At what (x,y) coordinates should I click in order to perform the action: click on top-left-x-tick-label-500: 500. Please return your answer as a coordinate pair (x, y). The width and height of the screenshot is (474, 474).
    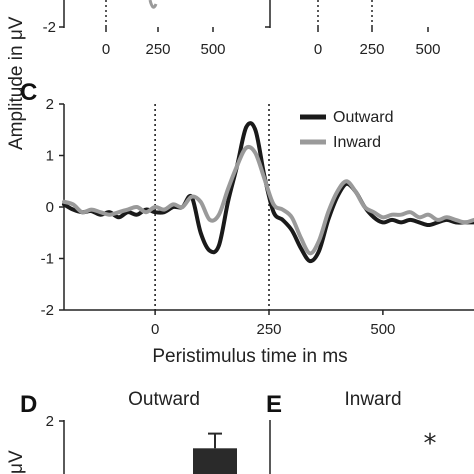
    Looking at the image, I should click on (212, 49).